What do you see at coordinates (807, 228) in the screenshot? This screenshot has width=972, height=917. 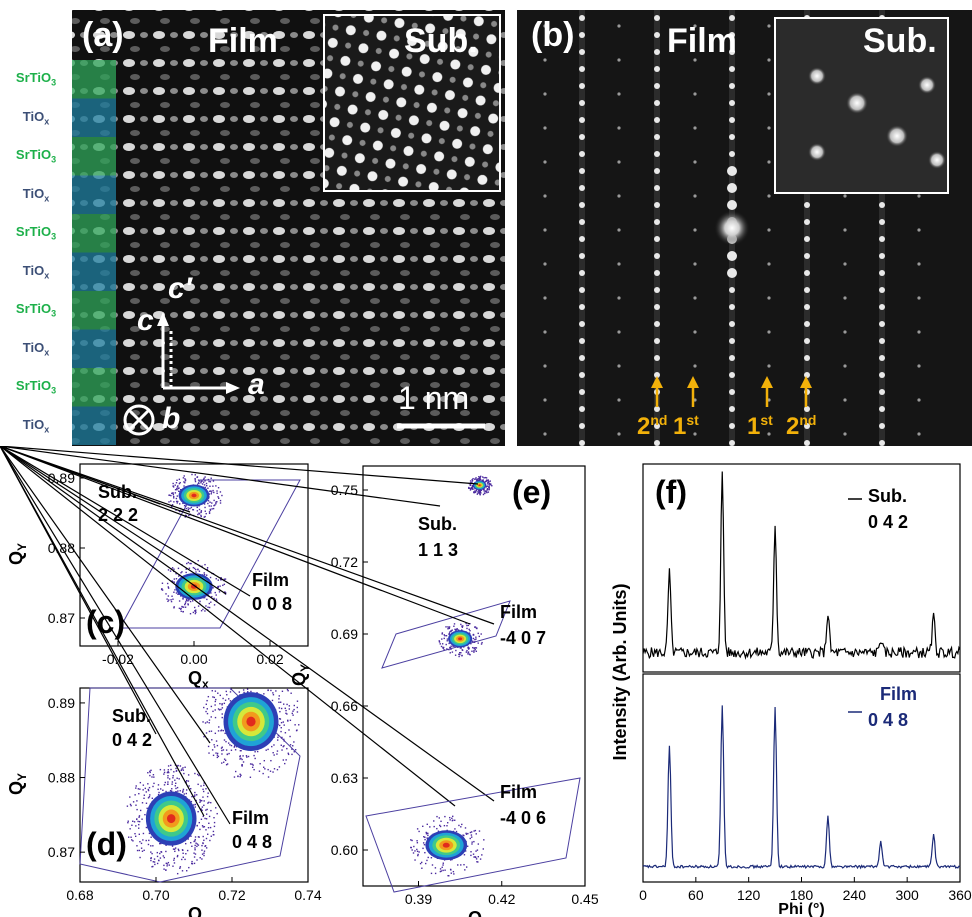 I see `fft-streak` at bounding box center [807, 228].